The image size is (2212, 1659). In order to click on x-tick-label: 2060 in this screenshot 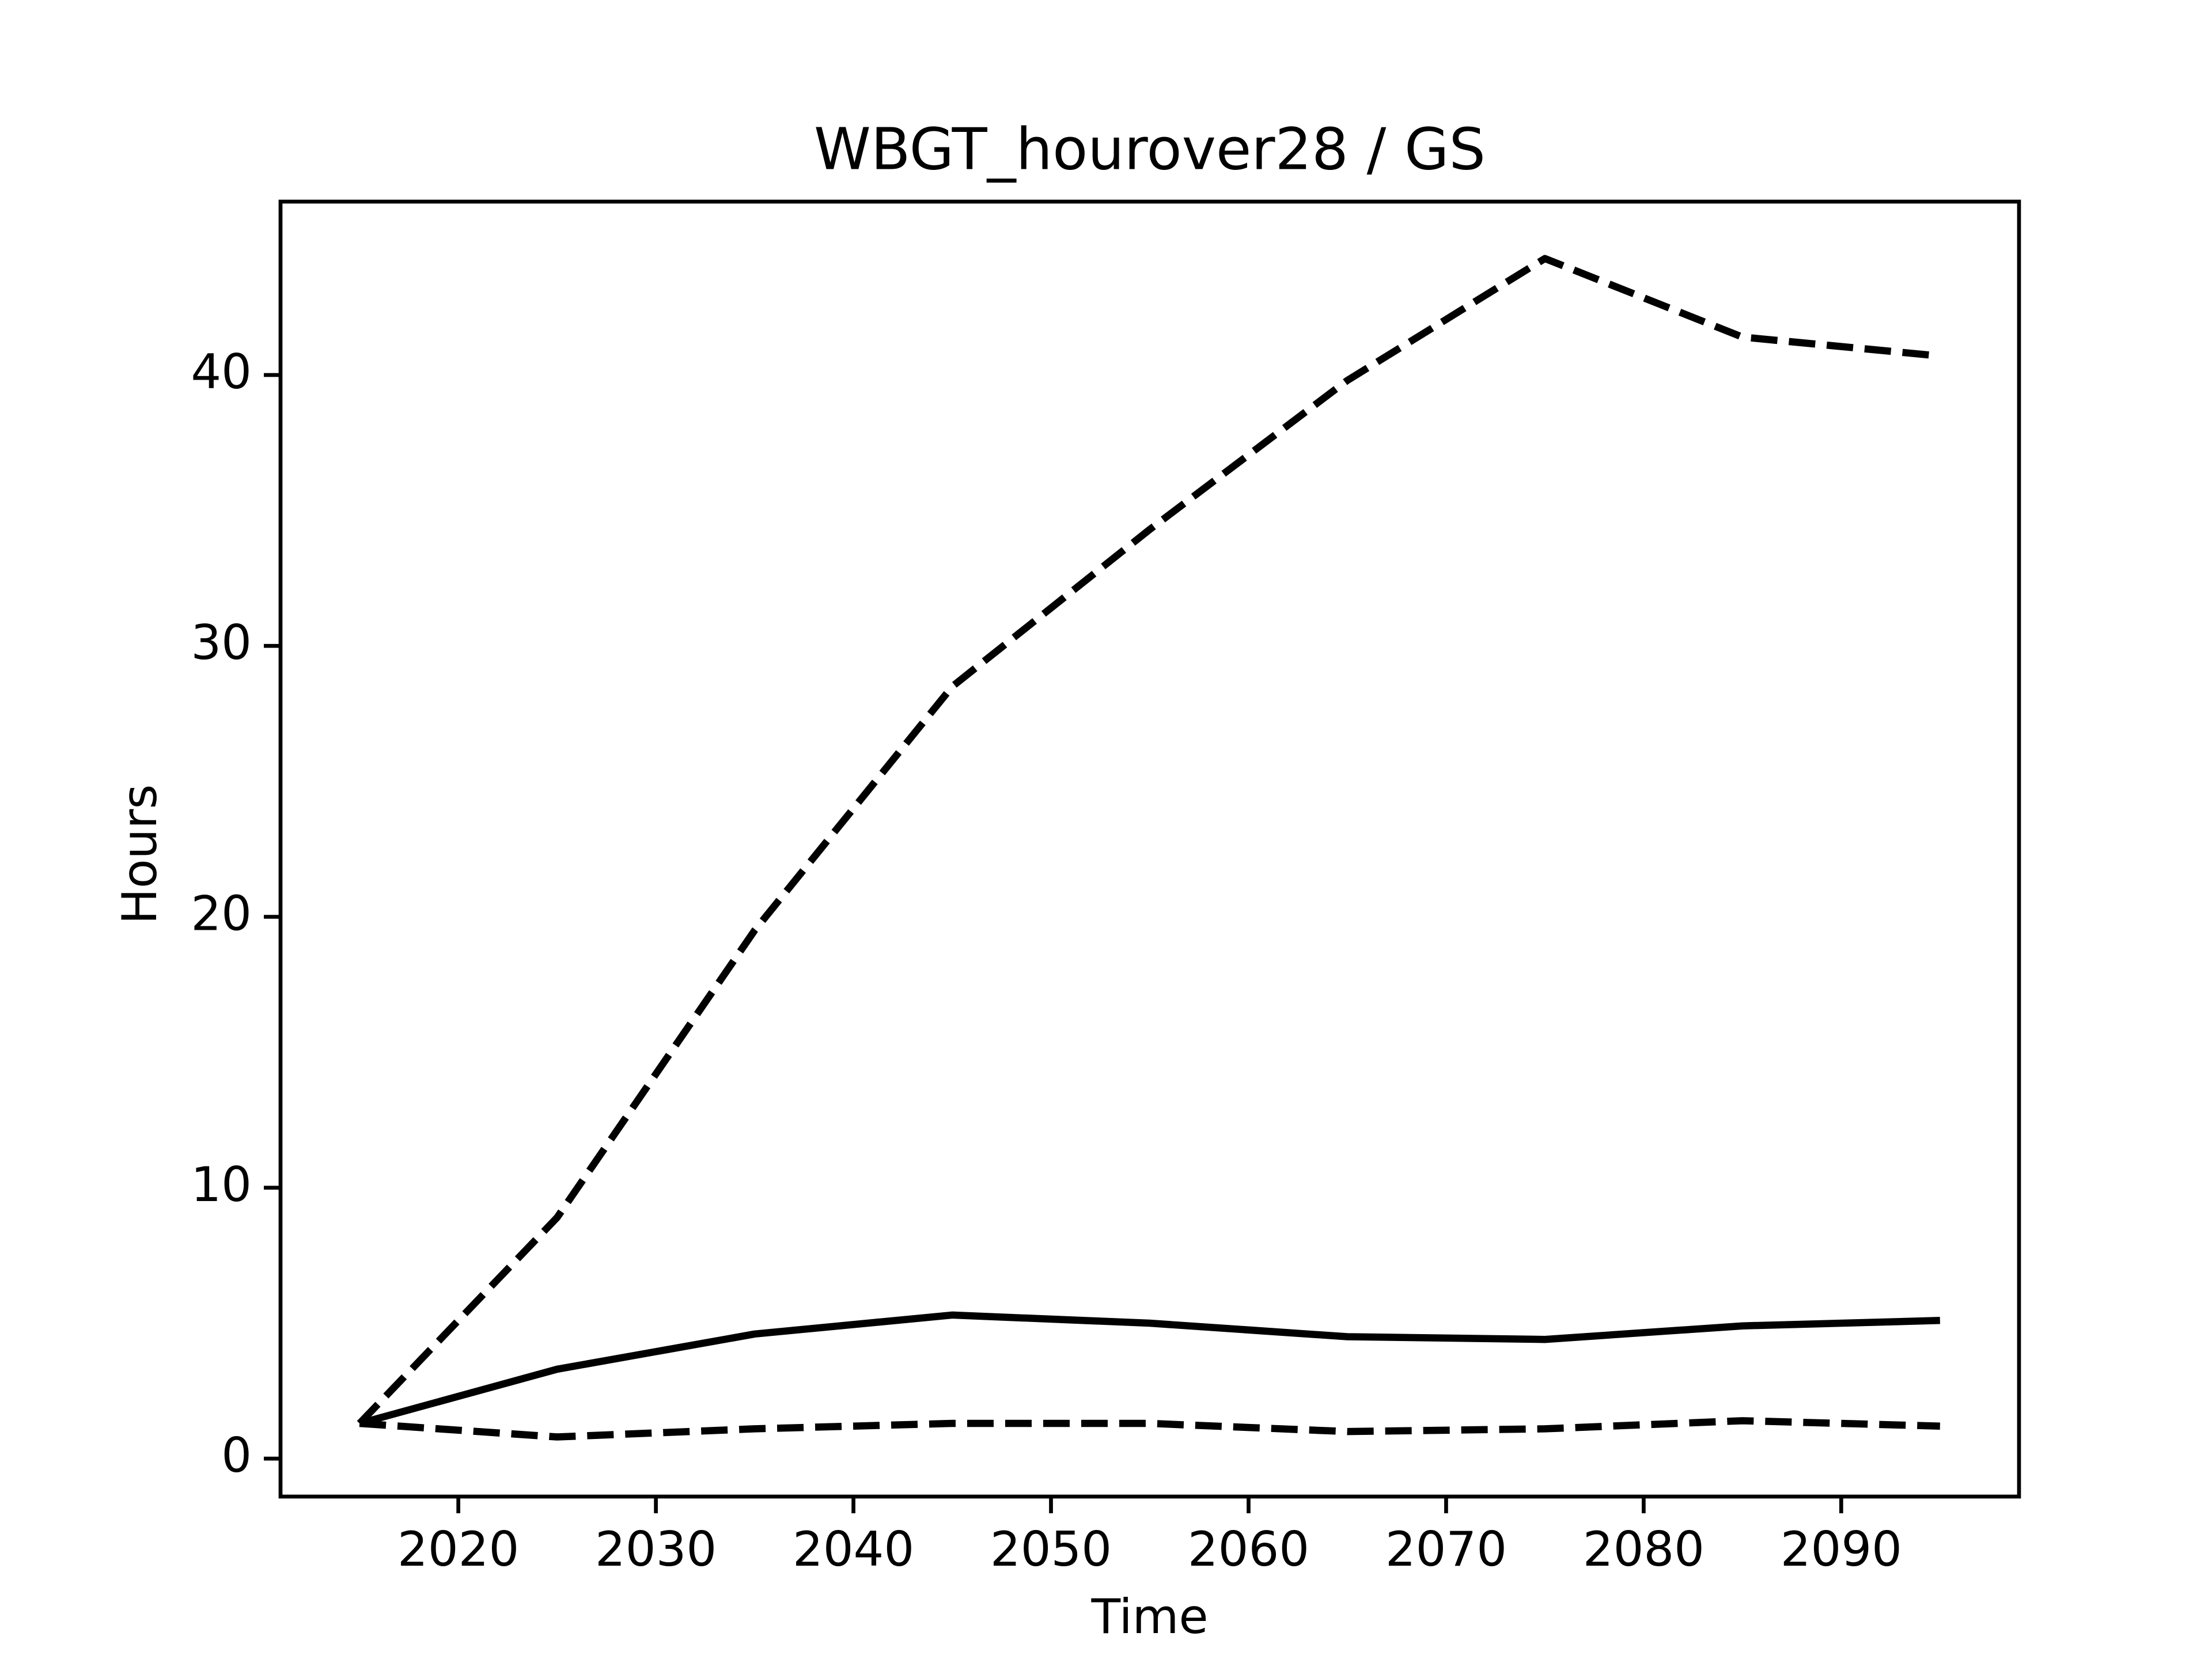, I will do `click(1248, 1549)`.